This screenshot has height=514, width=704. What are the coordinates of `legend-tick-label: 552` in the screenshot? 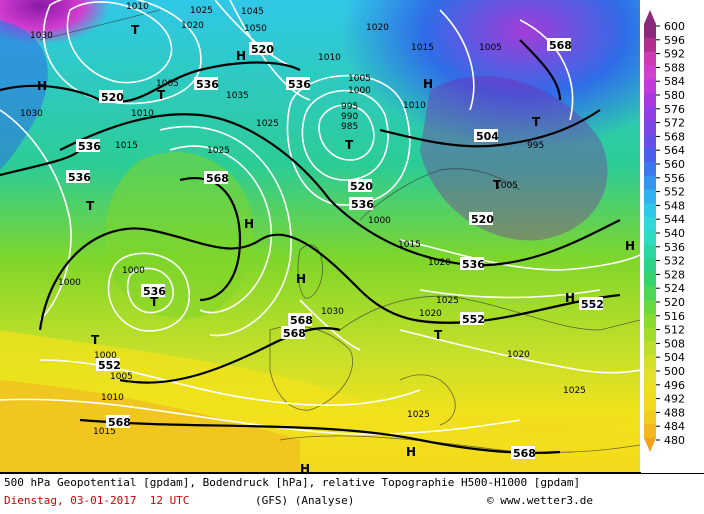 It's located at (674, 192).